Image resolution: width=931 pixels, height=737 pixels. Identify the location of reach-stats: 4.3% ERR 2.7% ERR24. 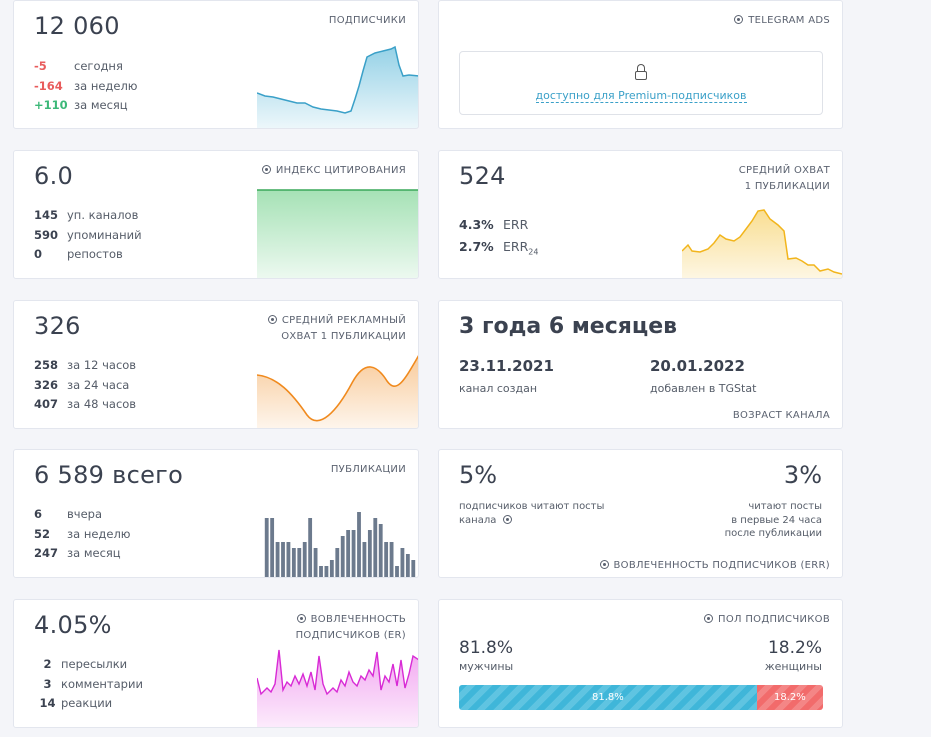
(498, 239).